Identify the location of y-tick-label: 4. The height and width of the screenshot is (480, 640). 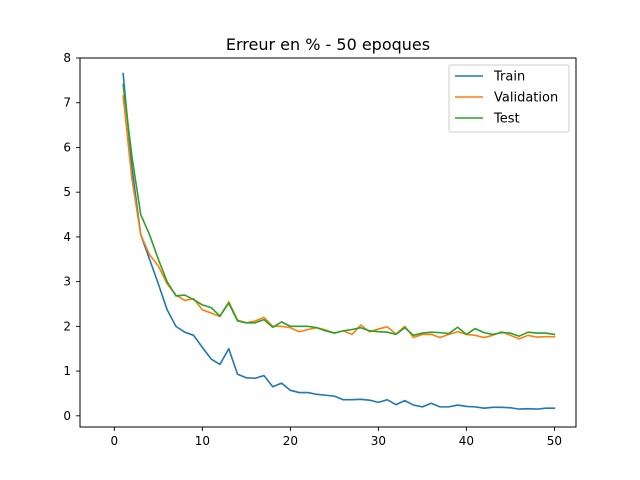
(67, 237).